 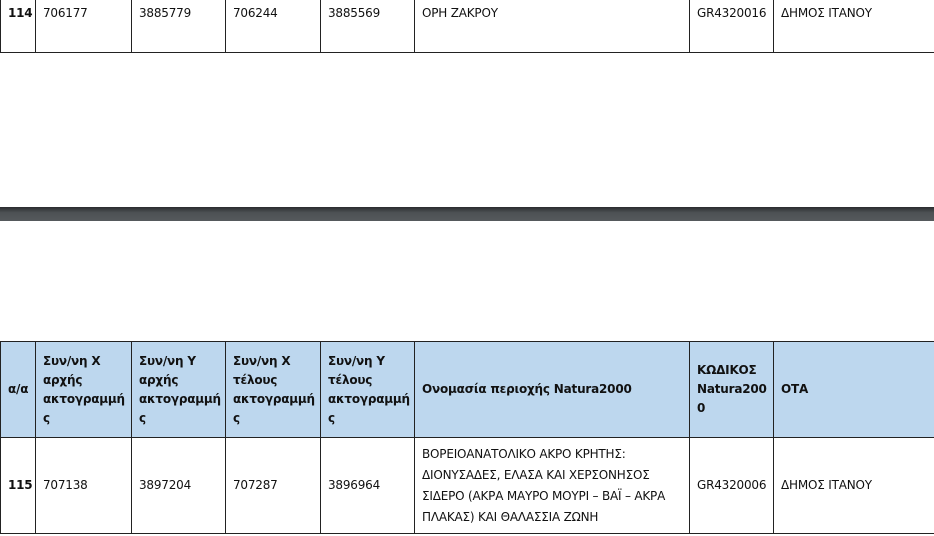 What do you see at coordinates (552, 26) in the screenshot?
I see `natura-area-name: ΟΡΗ ΖΑΚΡΟΥ` at bounding box center [552, 26].